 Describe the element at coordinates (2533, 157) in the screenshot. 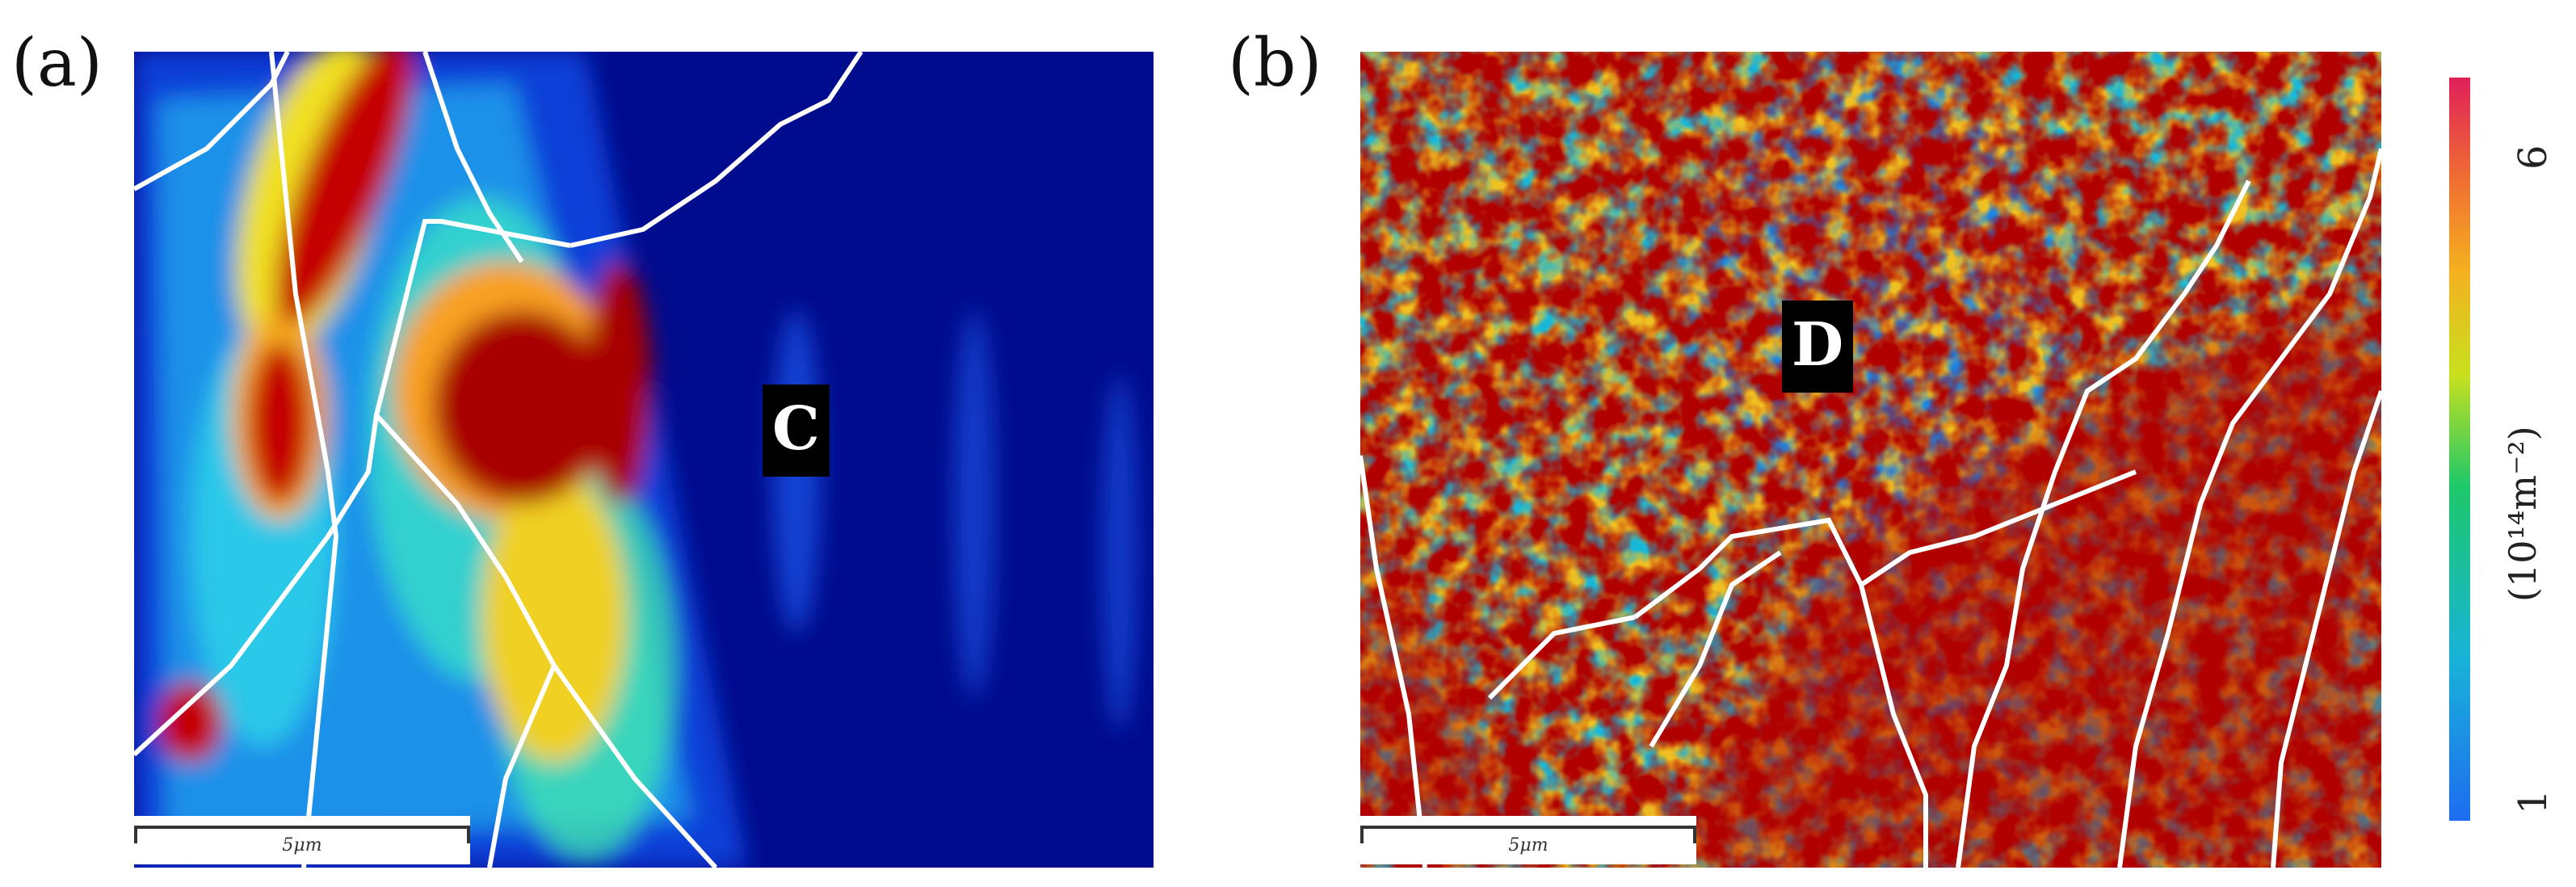

I see `colorbar-max-label: 6` at that location.